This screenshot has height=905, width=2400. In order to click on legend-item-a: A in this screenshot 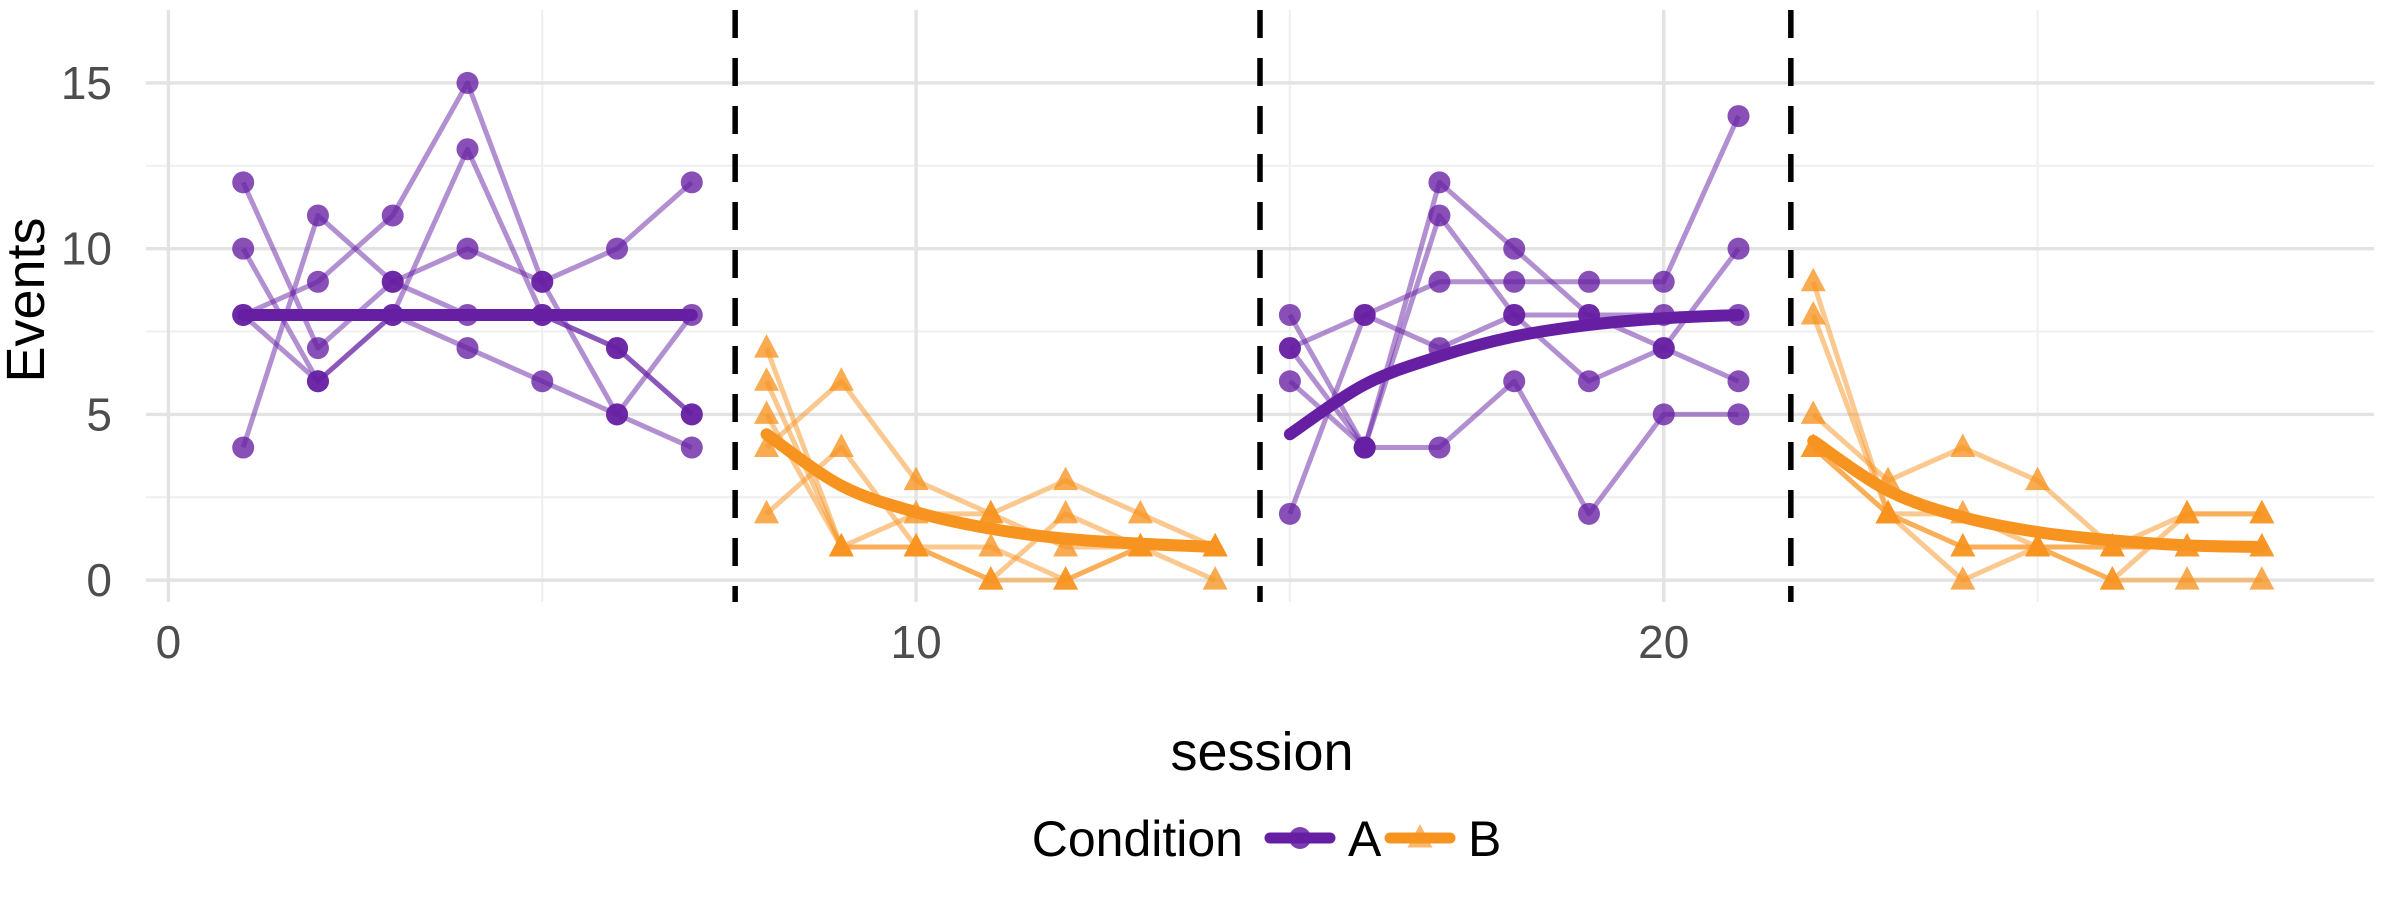, I will do `click(1323, 839)`.